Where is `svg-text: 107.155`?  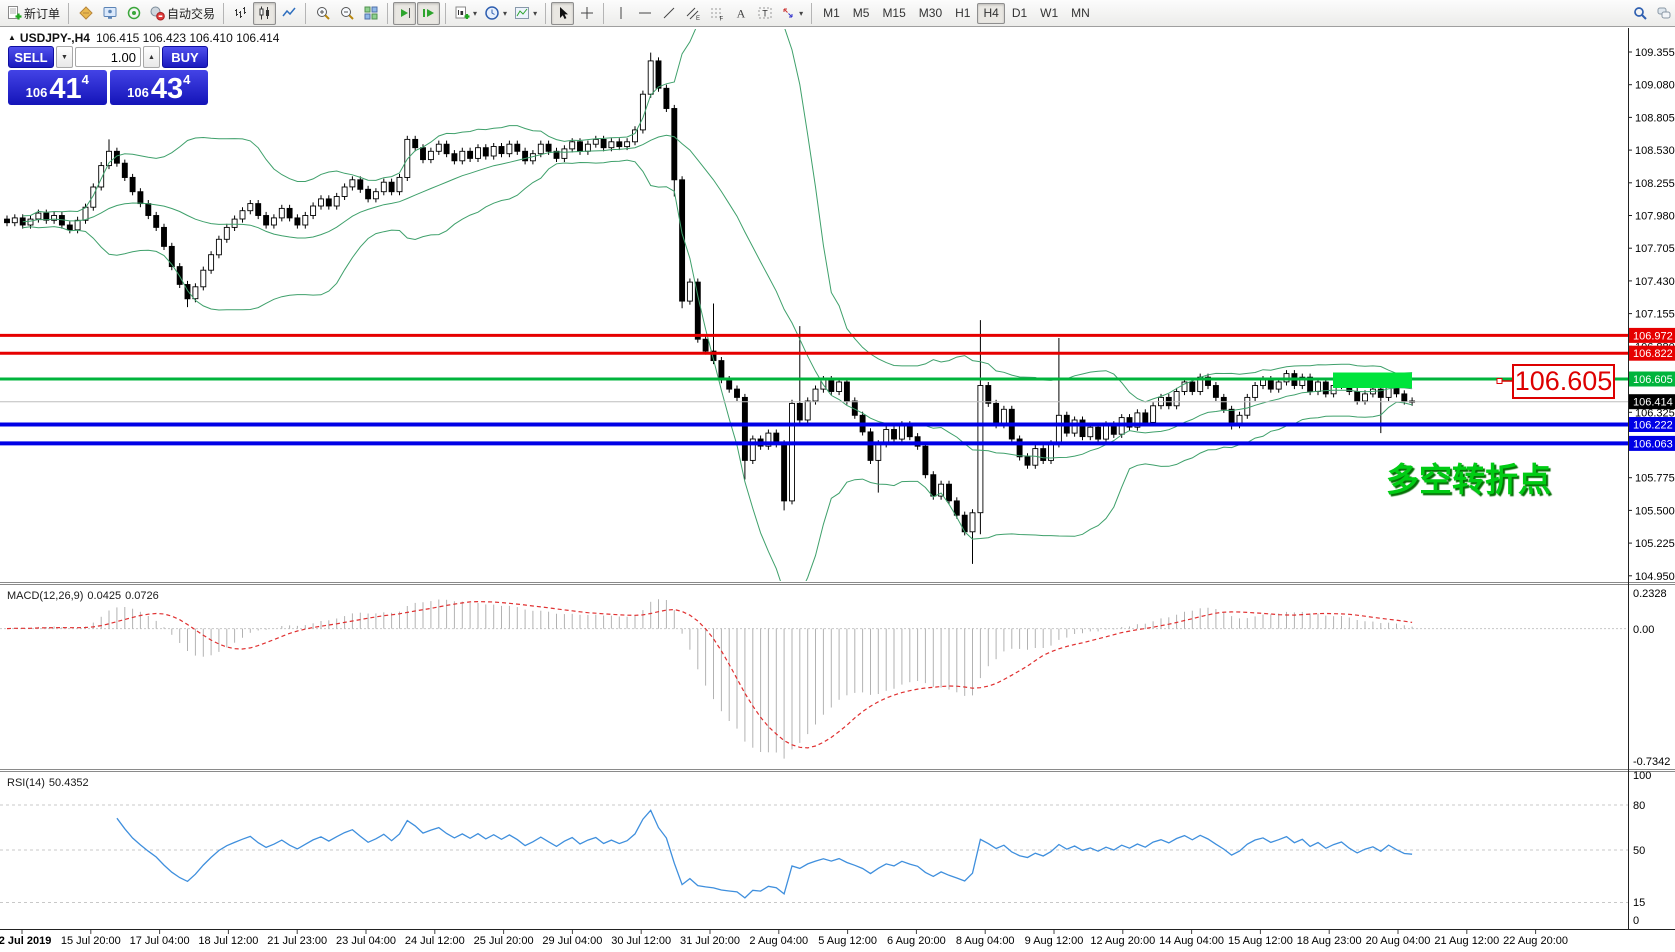 svg-text: 107.155 is located at coordinates (1655, 315).